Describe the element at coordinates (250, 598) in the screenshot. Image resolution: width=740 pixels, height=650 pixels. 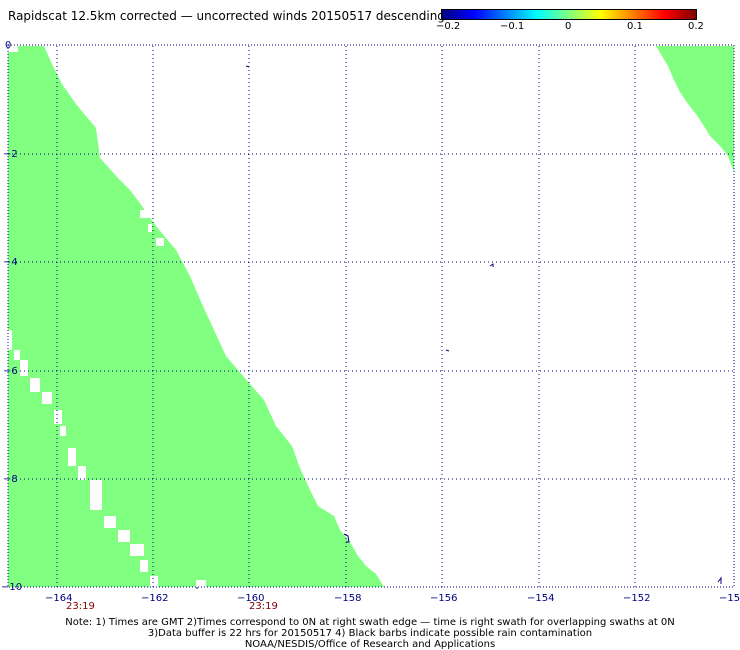
I see `x-tick-label: −160` at that location.